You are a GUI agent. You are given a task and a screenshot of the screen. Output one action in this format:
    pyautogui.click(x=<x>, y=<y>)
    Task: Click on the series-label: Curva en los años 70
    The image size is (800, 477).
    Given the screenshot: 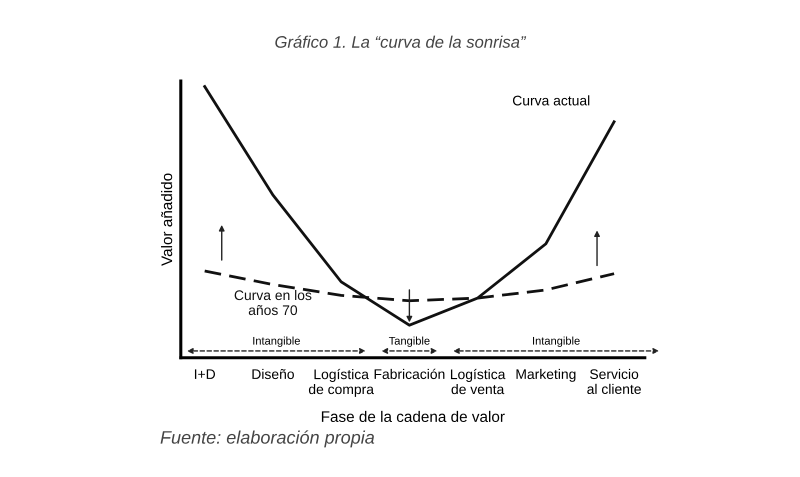 What is the action you would take?
    pyautogui.click(x=273, y=303)
    